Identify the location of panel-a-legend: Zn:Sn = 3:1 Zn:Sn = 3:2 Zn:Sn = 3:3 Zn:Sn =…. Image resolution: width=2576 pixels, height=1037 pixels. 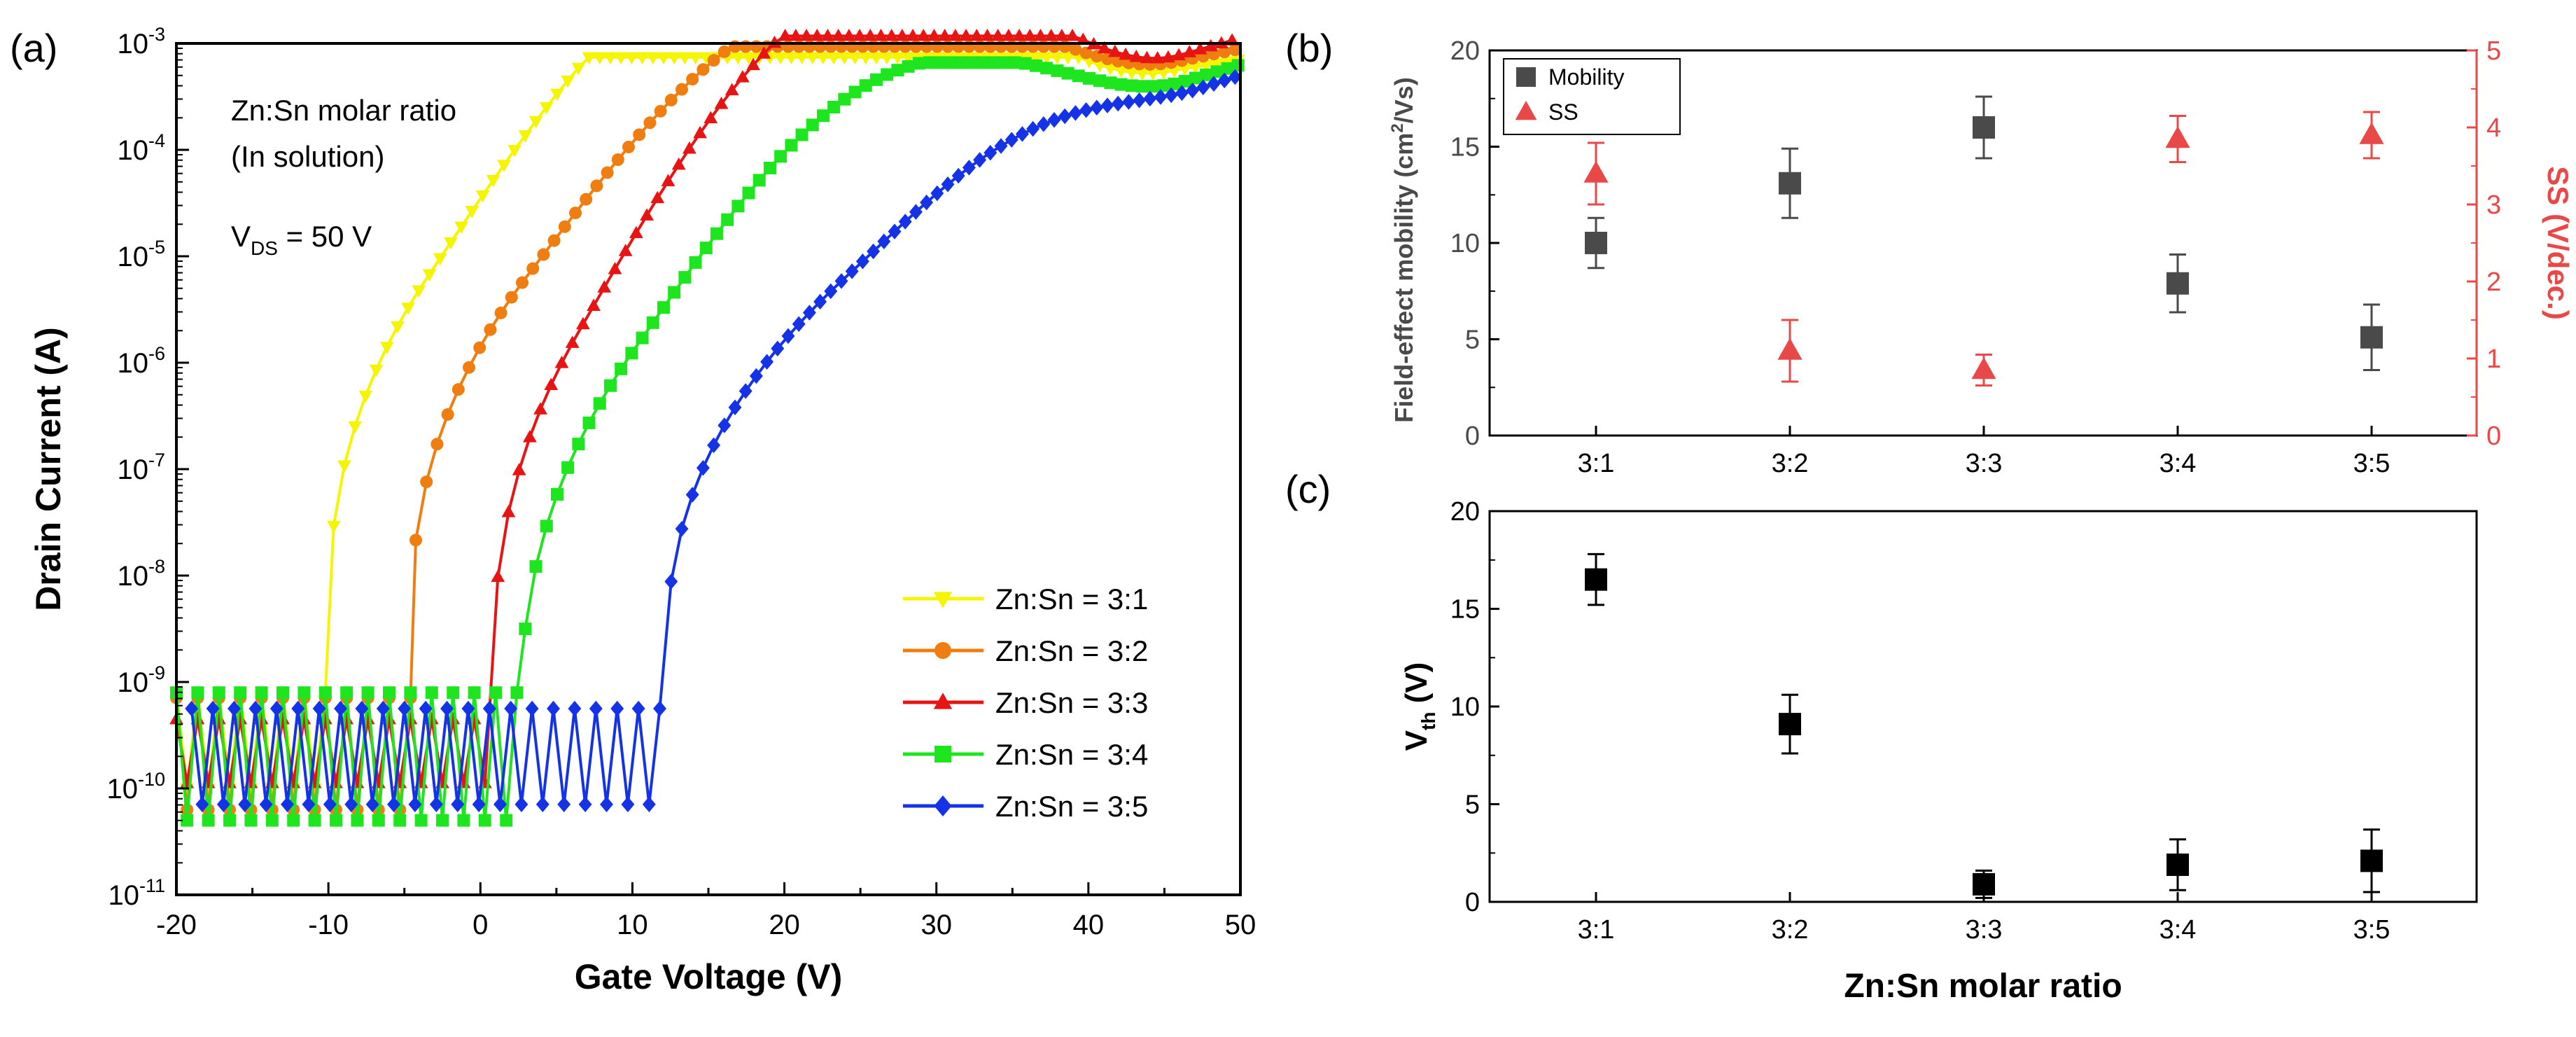
(1025, 703).